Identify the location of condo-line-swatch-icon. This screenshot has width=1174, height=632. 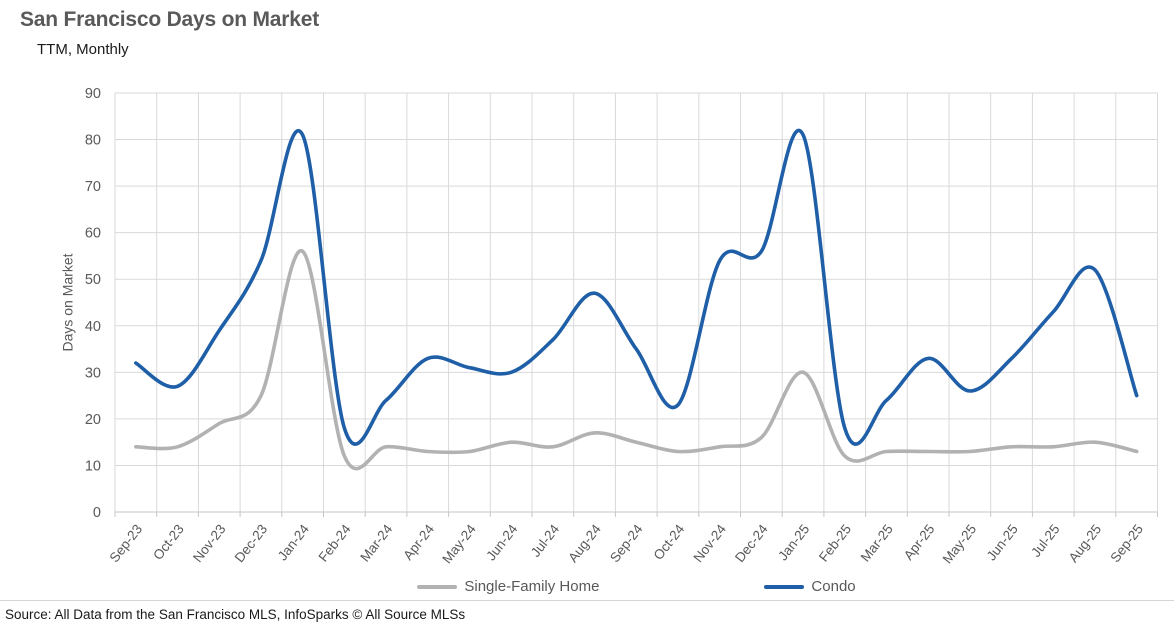
(784, 586).